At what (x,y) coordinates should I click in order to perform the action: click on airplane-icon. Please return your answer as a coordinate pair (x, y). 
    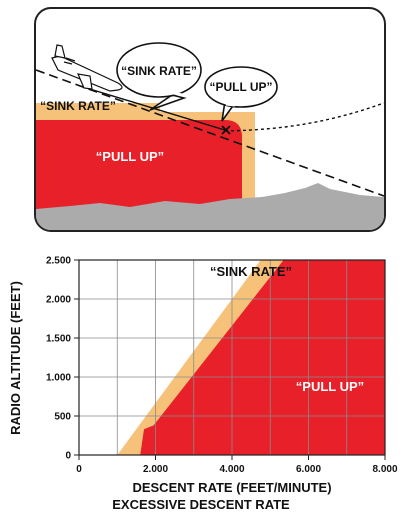
    Looking at the image, I should click on (87, 68).